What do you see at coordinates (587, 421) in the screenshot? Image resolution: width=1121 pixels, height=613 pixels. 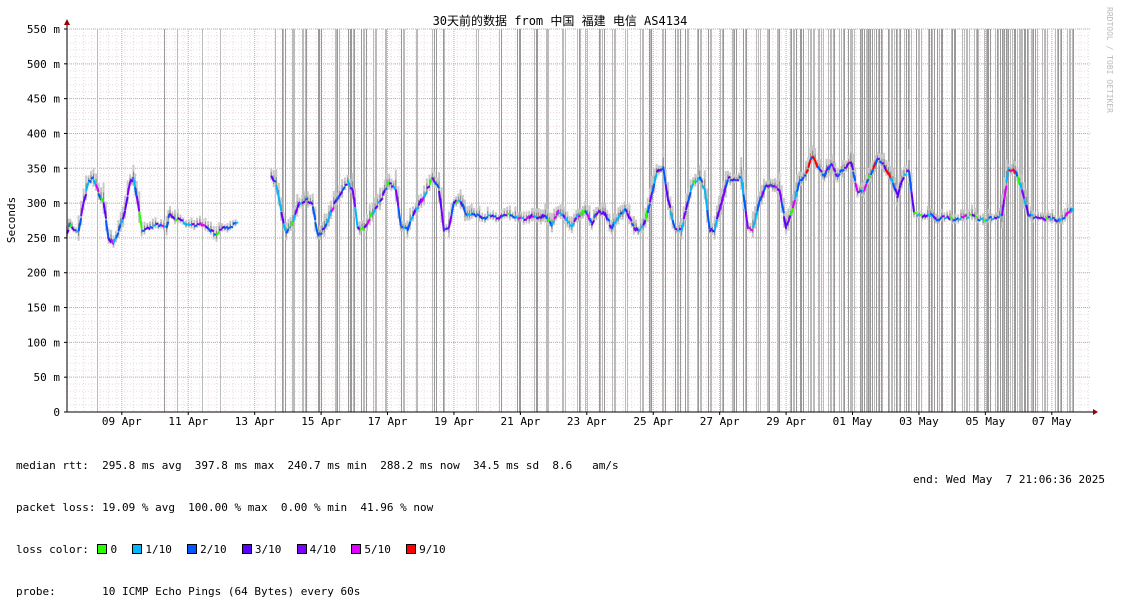 I see `x-tick-label: 23 Apr` at bounding box center [587, 421].